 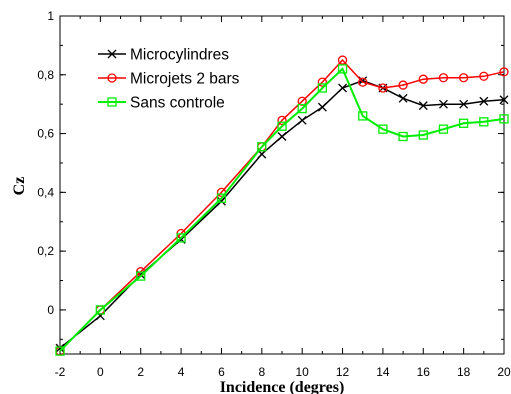 I want to click on y-tick-label: 1, so click(x=50, y=16).